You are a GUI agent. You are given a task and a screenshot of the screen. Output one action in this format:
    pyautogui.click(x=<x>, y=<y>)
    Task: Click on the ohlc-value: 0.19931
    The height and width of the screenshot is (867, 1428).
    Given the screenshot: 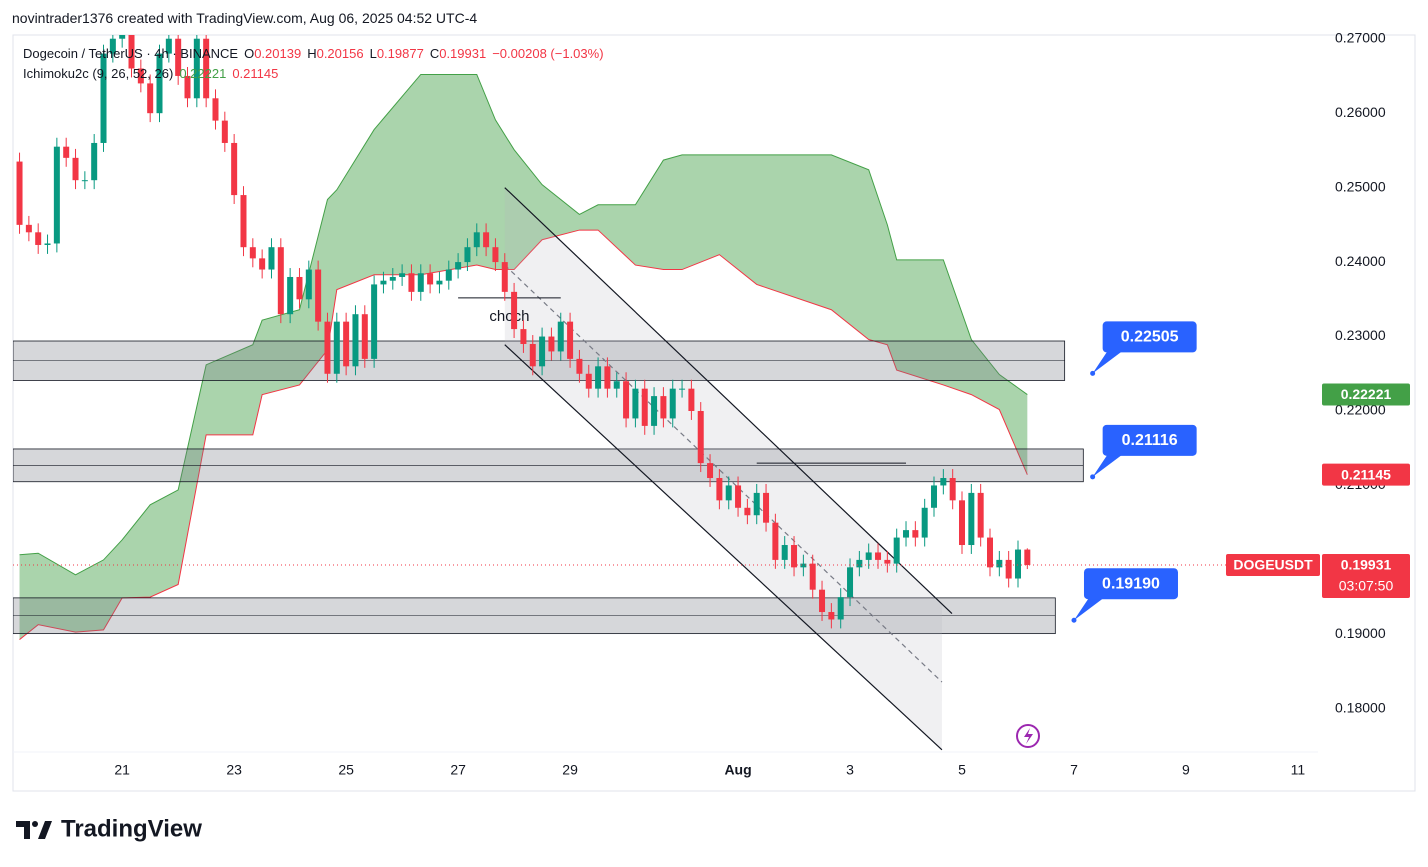 What is the action you would take?
    pyautogui.click(x=463, y=53)
    